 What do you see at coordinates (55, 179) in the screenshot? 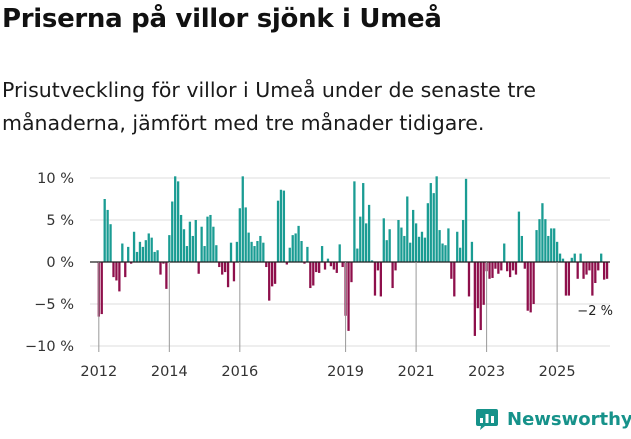
I see `y-tick-label: 10 %` at bounding box center [55, 179].